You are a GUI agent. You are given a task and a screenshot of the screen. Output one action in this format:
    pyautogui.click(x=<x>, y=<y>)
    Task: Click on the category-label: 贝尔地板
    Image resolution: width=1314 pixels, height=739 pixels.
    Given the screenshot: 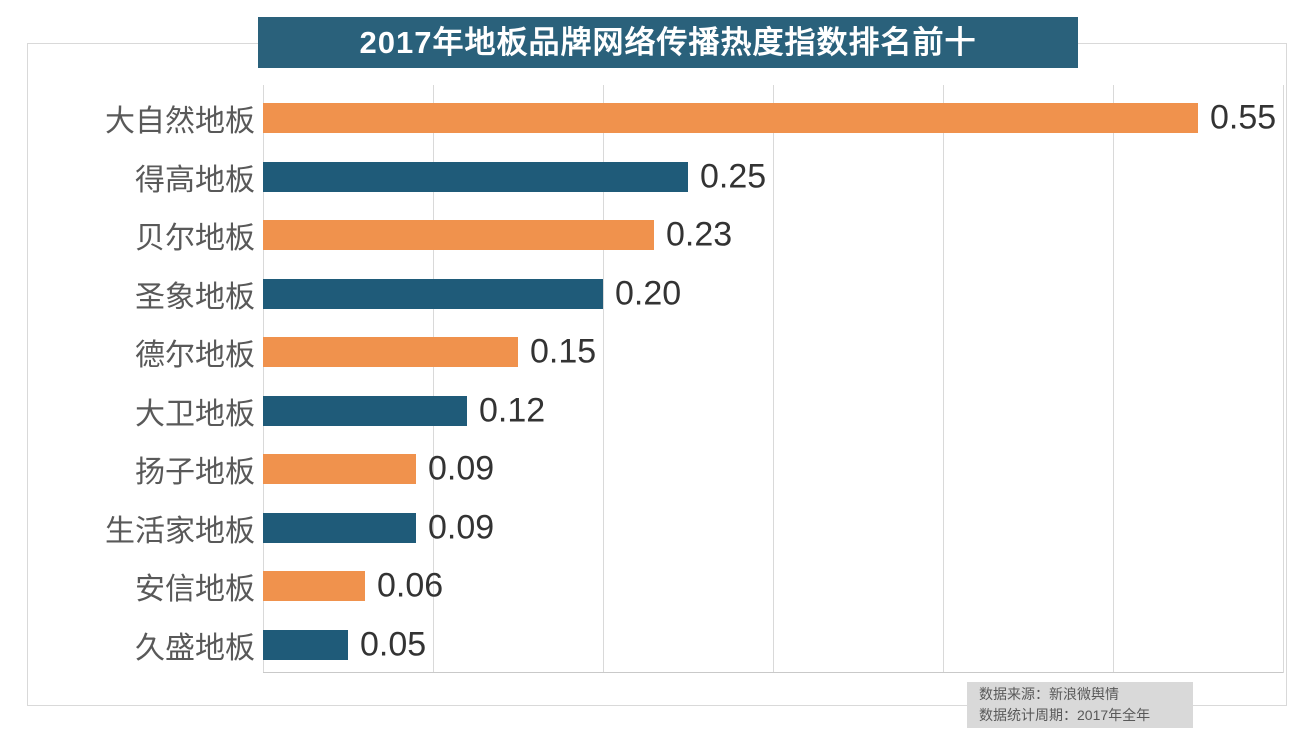 What is the action you would take?
    pyautogui.click(x=195, y=238)
    